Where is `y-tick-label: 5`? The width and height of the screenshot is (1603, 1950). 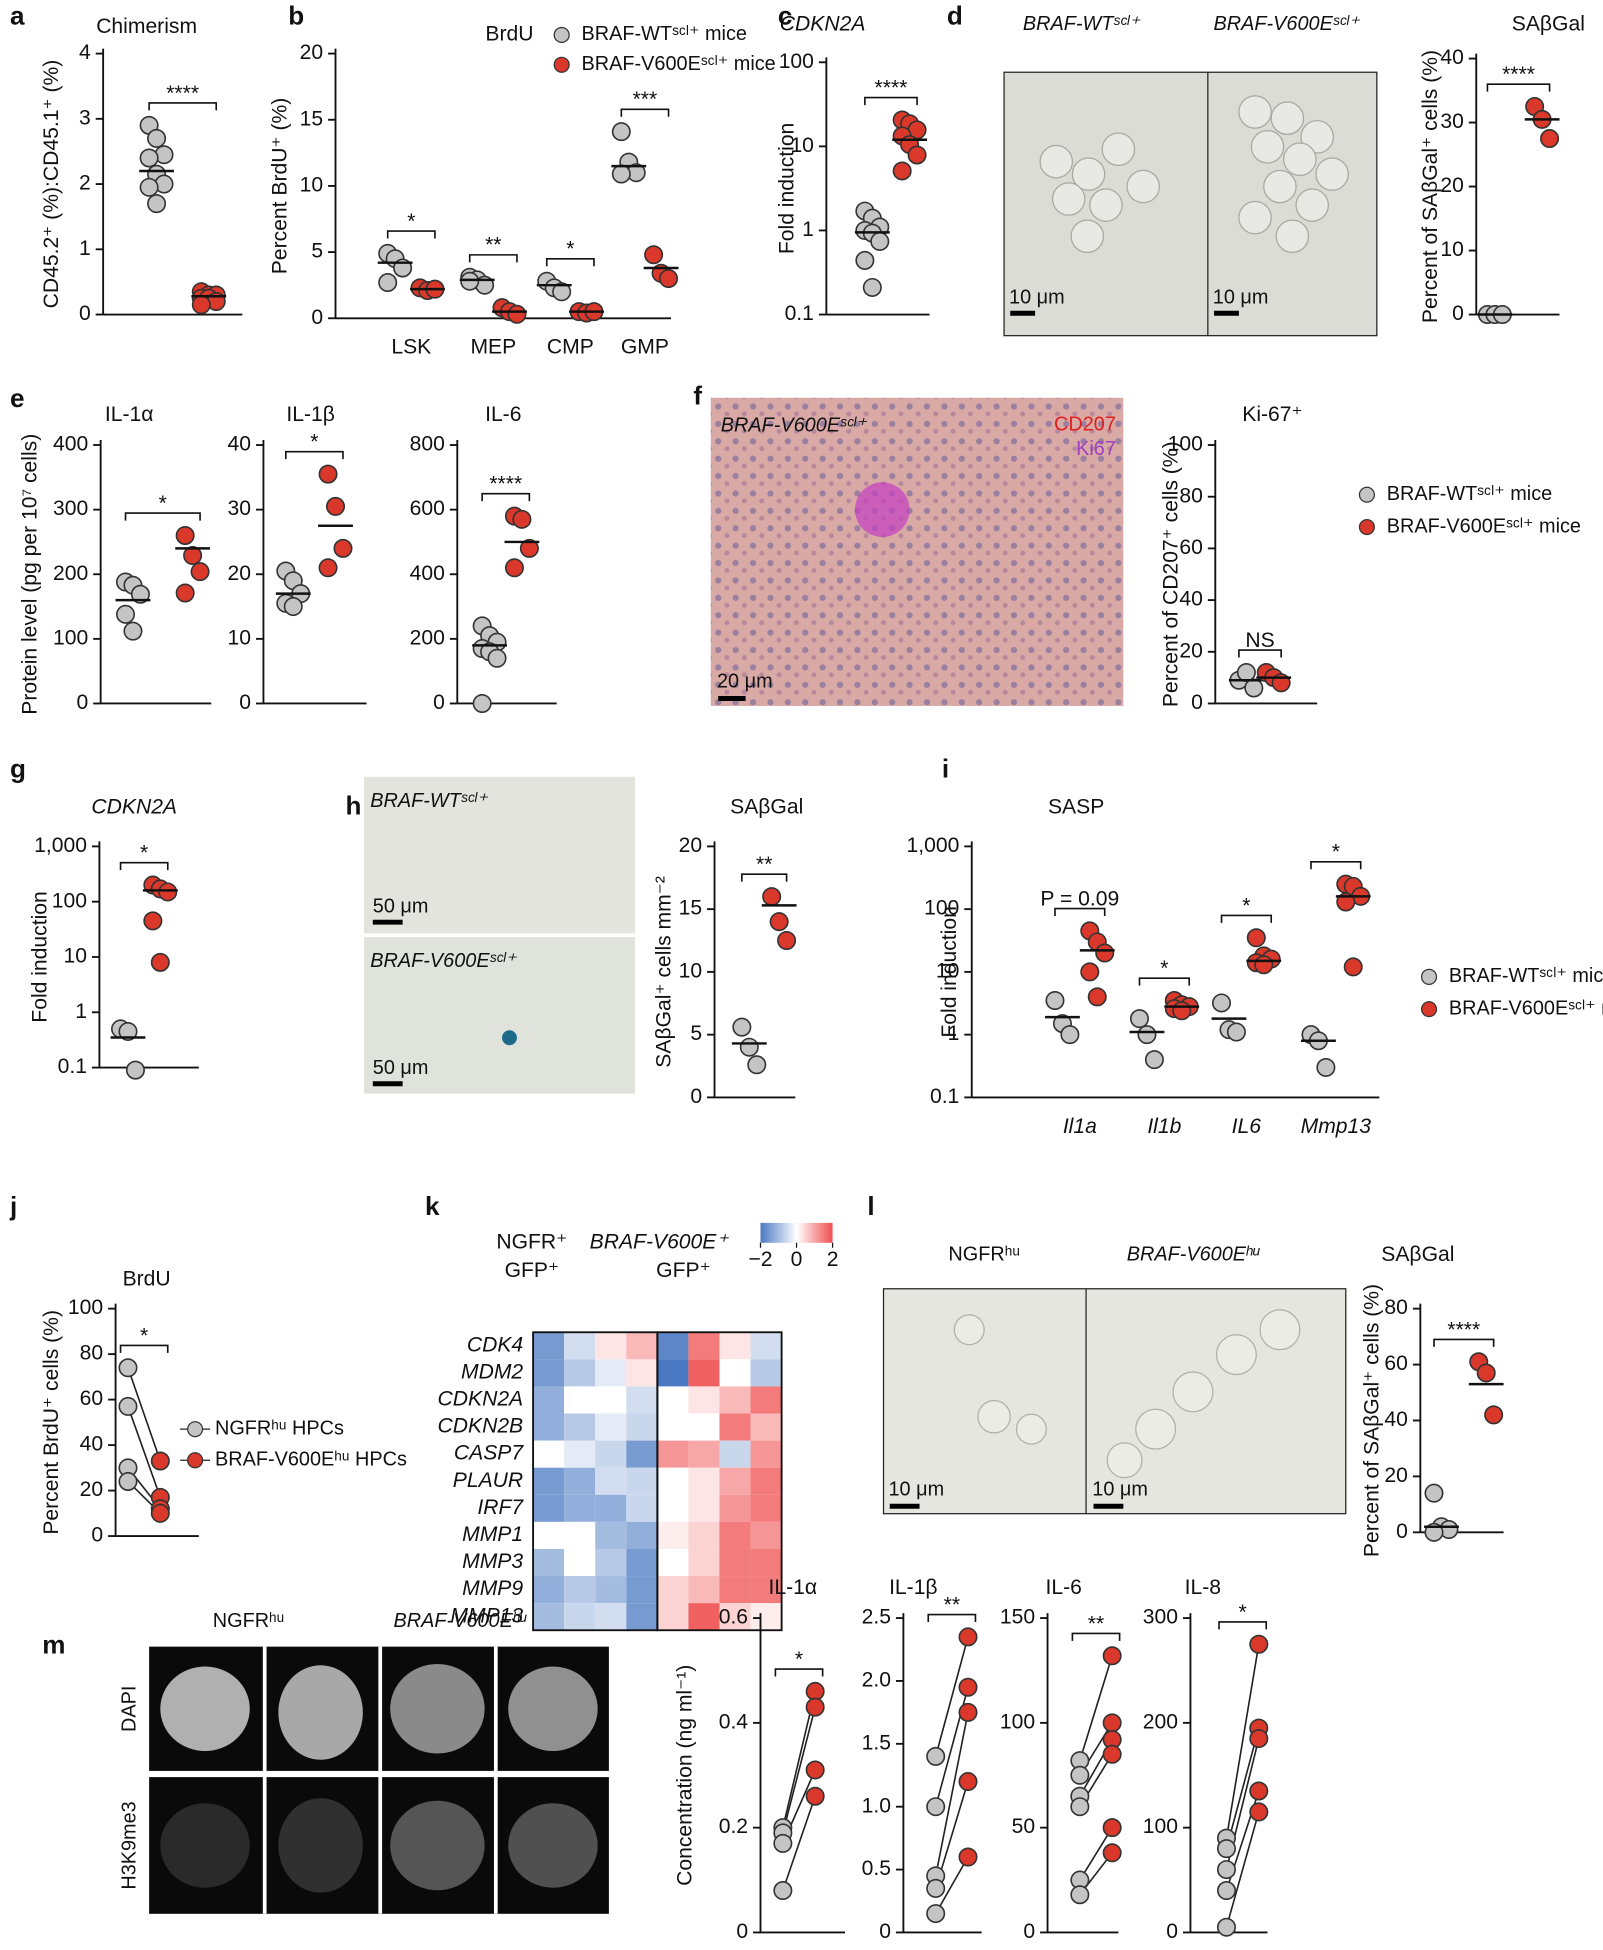
y-tick-label: 5 is located at coordinates (696, 1033).